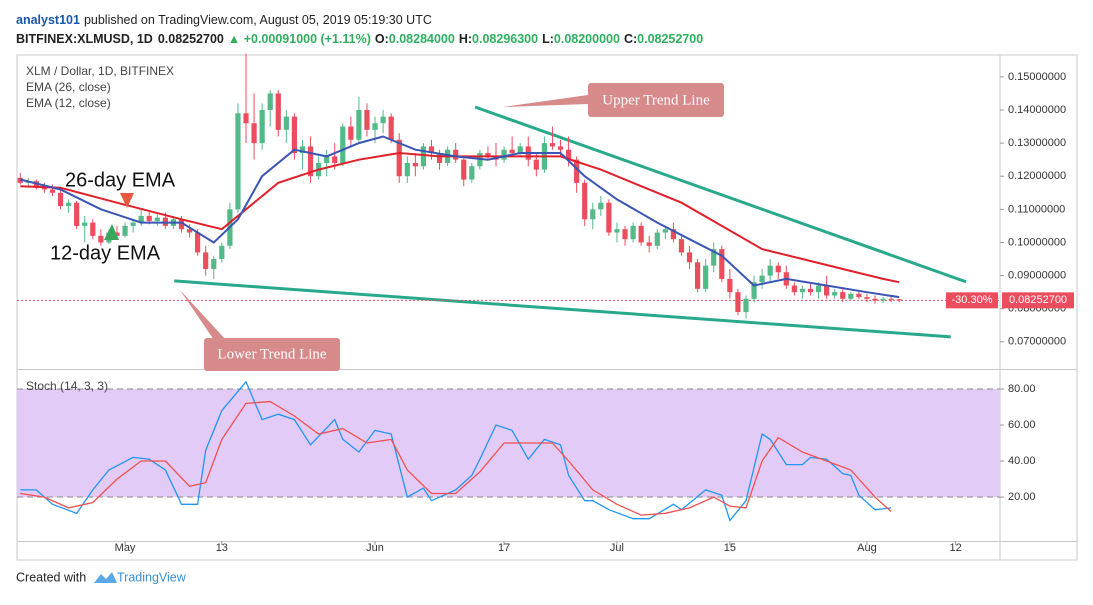 Image resolution: width=1093 pixels, height=605 pixels. I want to click on y-tick-label: 0.07000000, so click(1037, 342).